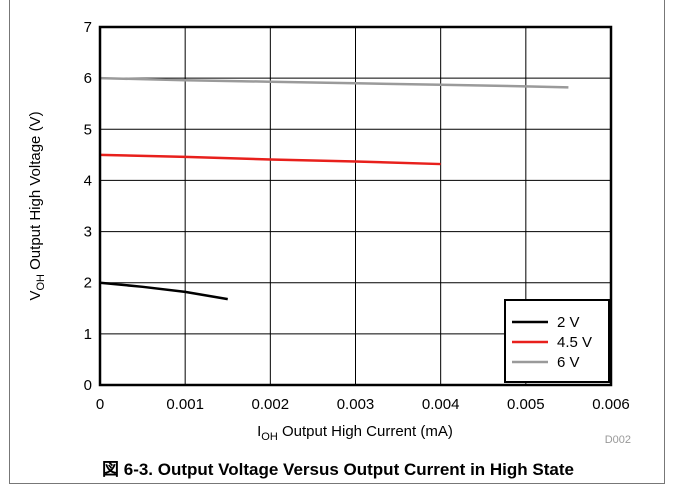 The image size is (676, 485). Describe the element at coordinates (185, 404) in the screenshot. I see `x-tick-label: 0.001` at that location.